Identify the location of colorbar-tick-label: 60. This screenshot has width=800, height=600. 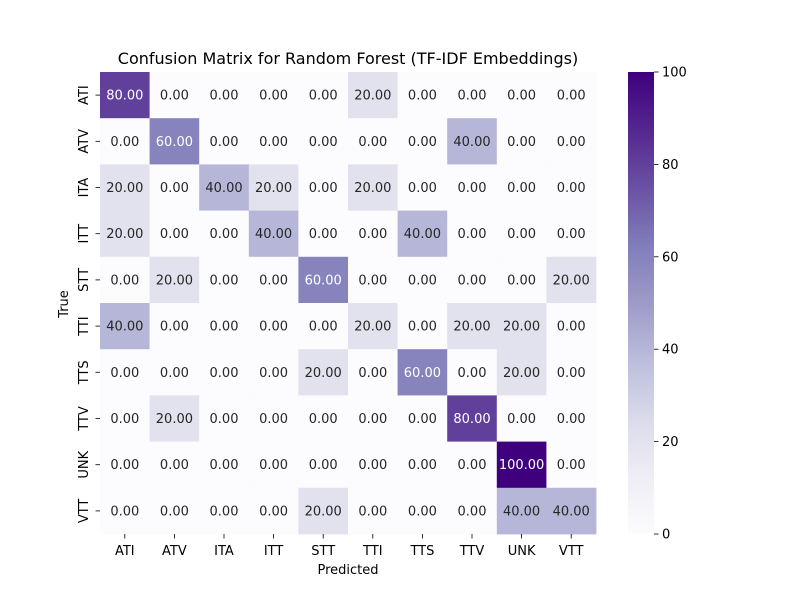
(670, 257).